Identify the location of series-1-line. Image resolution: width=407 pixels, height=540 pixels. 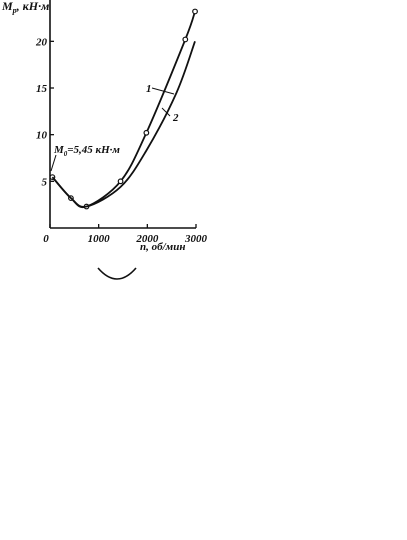
(123, 110).